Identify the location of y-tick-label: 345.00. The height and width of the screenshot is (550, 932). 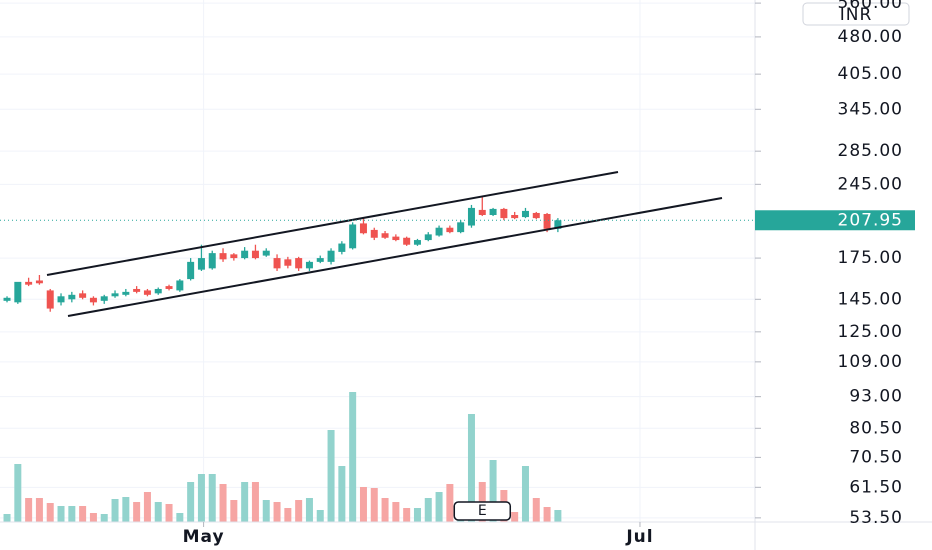
(870, 109).